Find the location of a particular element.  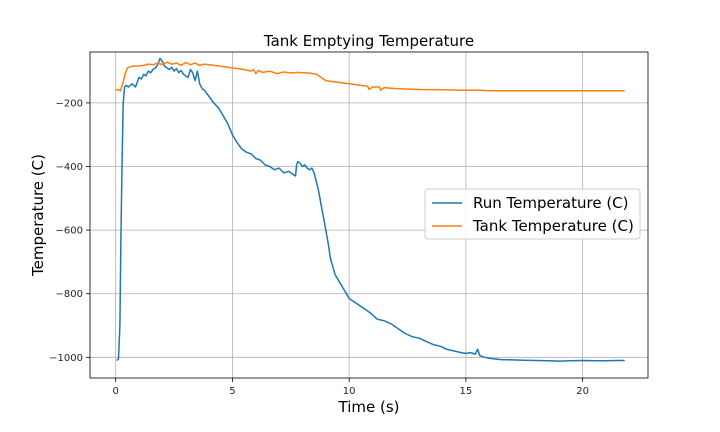

x-tick-label: 10 is located at coordinates (349, 391).